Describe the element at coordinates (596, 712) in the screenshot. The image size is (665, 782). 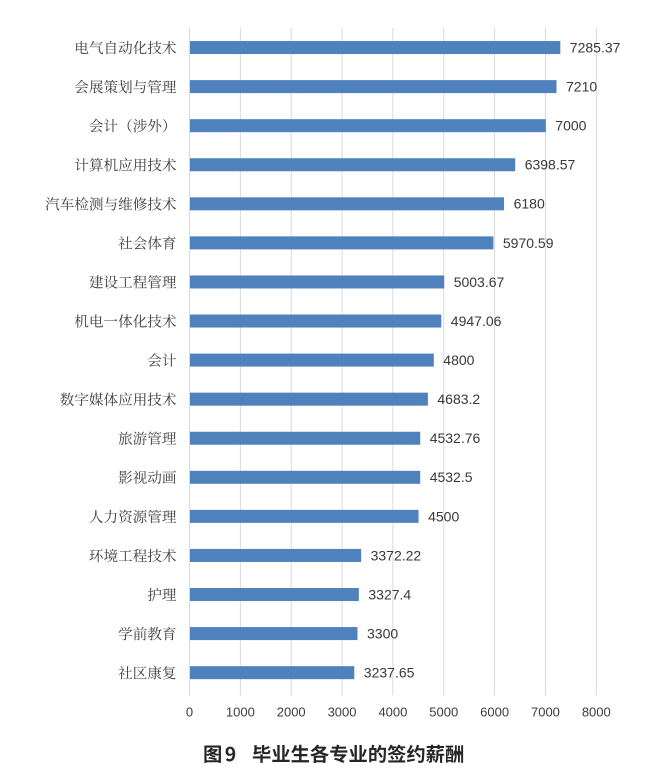
I see `svg-text: 8000` at that location.